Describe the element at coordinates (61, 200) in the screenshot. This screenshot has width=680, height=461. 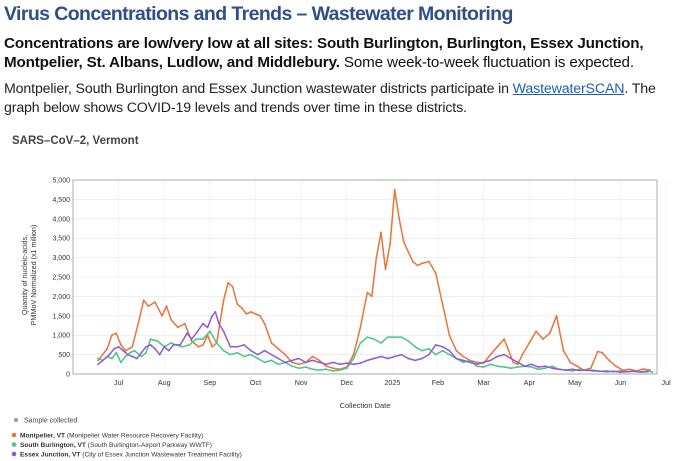
I see `y-tick-label: 4,500` at that location.